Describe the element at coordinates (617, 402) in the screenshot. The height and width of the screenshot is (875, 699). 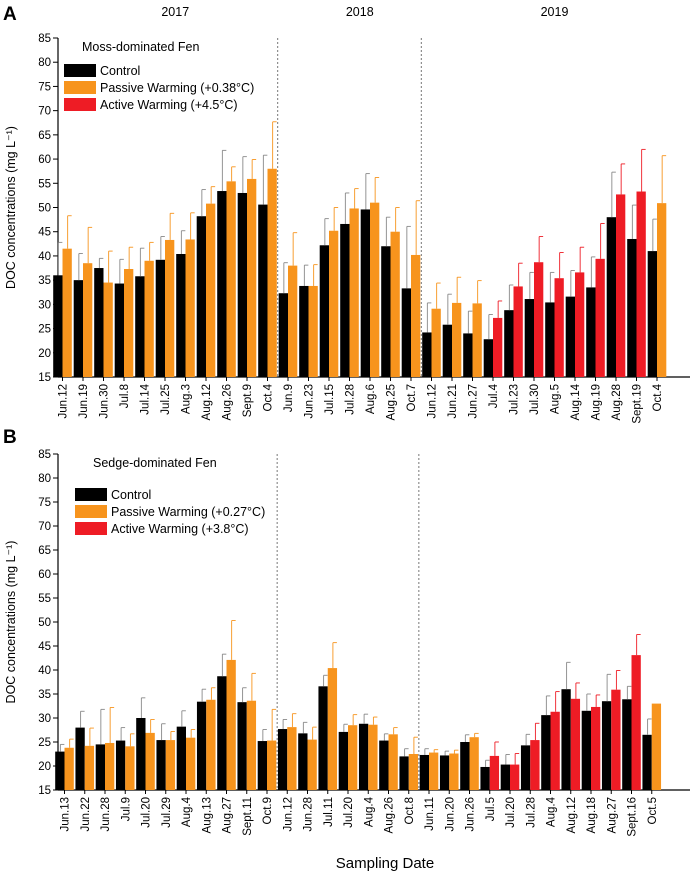
I see `x-tick-label: Aug.28` at that location.